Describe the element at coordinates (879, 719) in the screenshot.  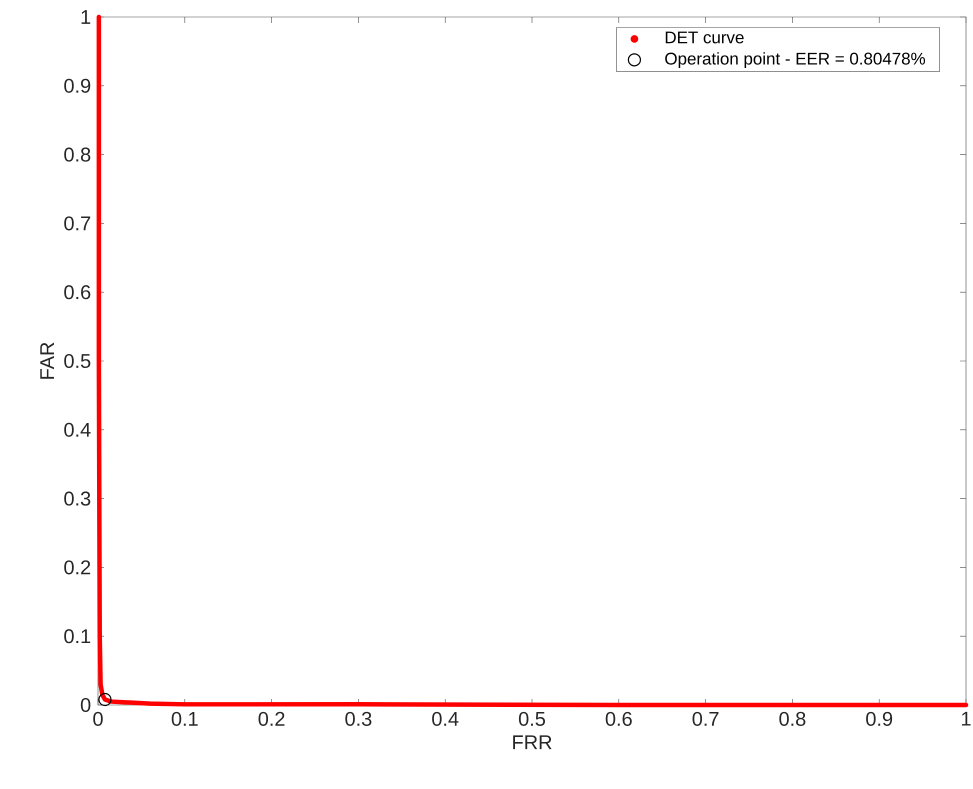
I see `x-tick-label: 0.9` at that location.